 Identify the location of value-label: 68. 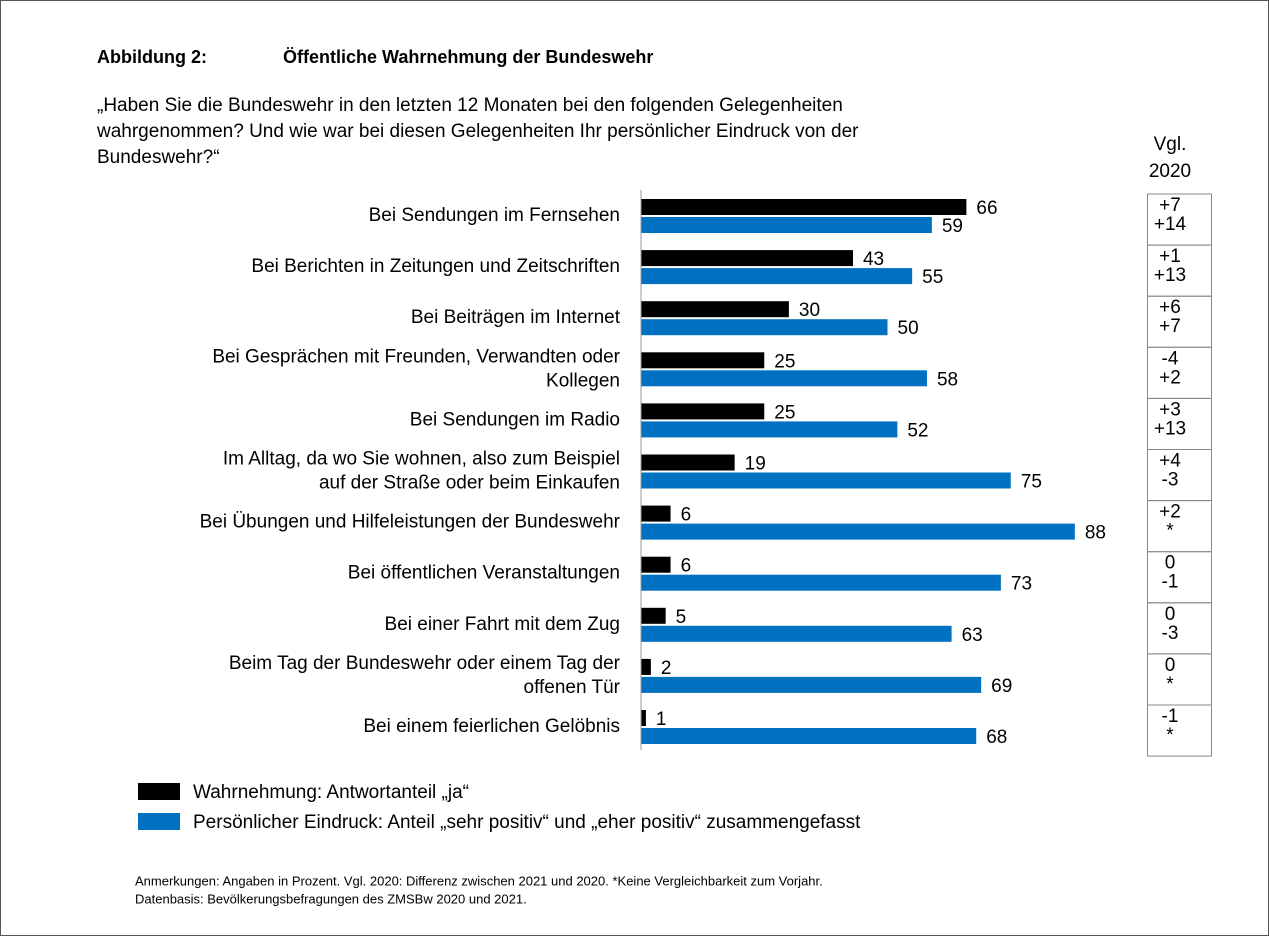
(996, 737).